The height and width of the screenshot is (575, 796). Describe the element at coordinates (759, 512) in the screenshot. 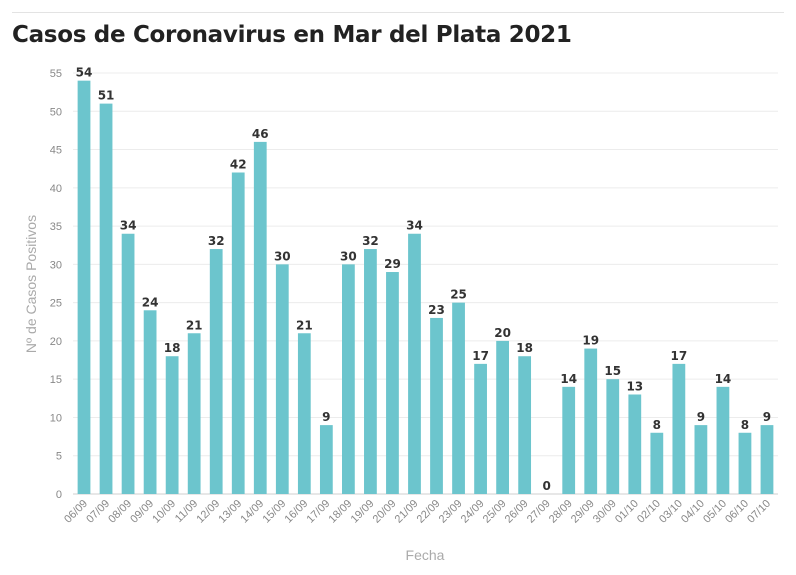

I see `x-tick-label: 07/10` at that location.